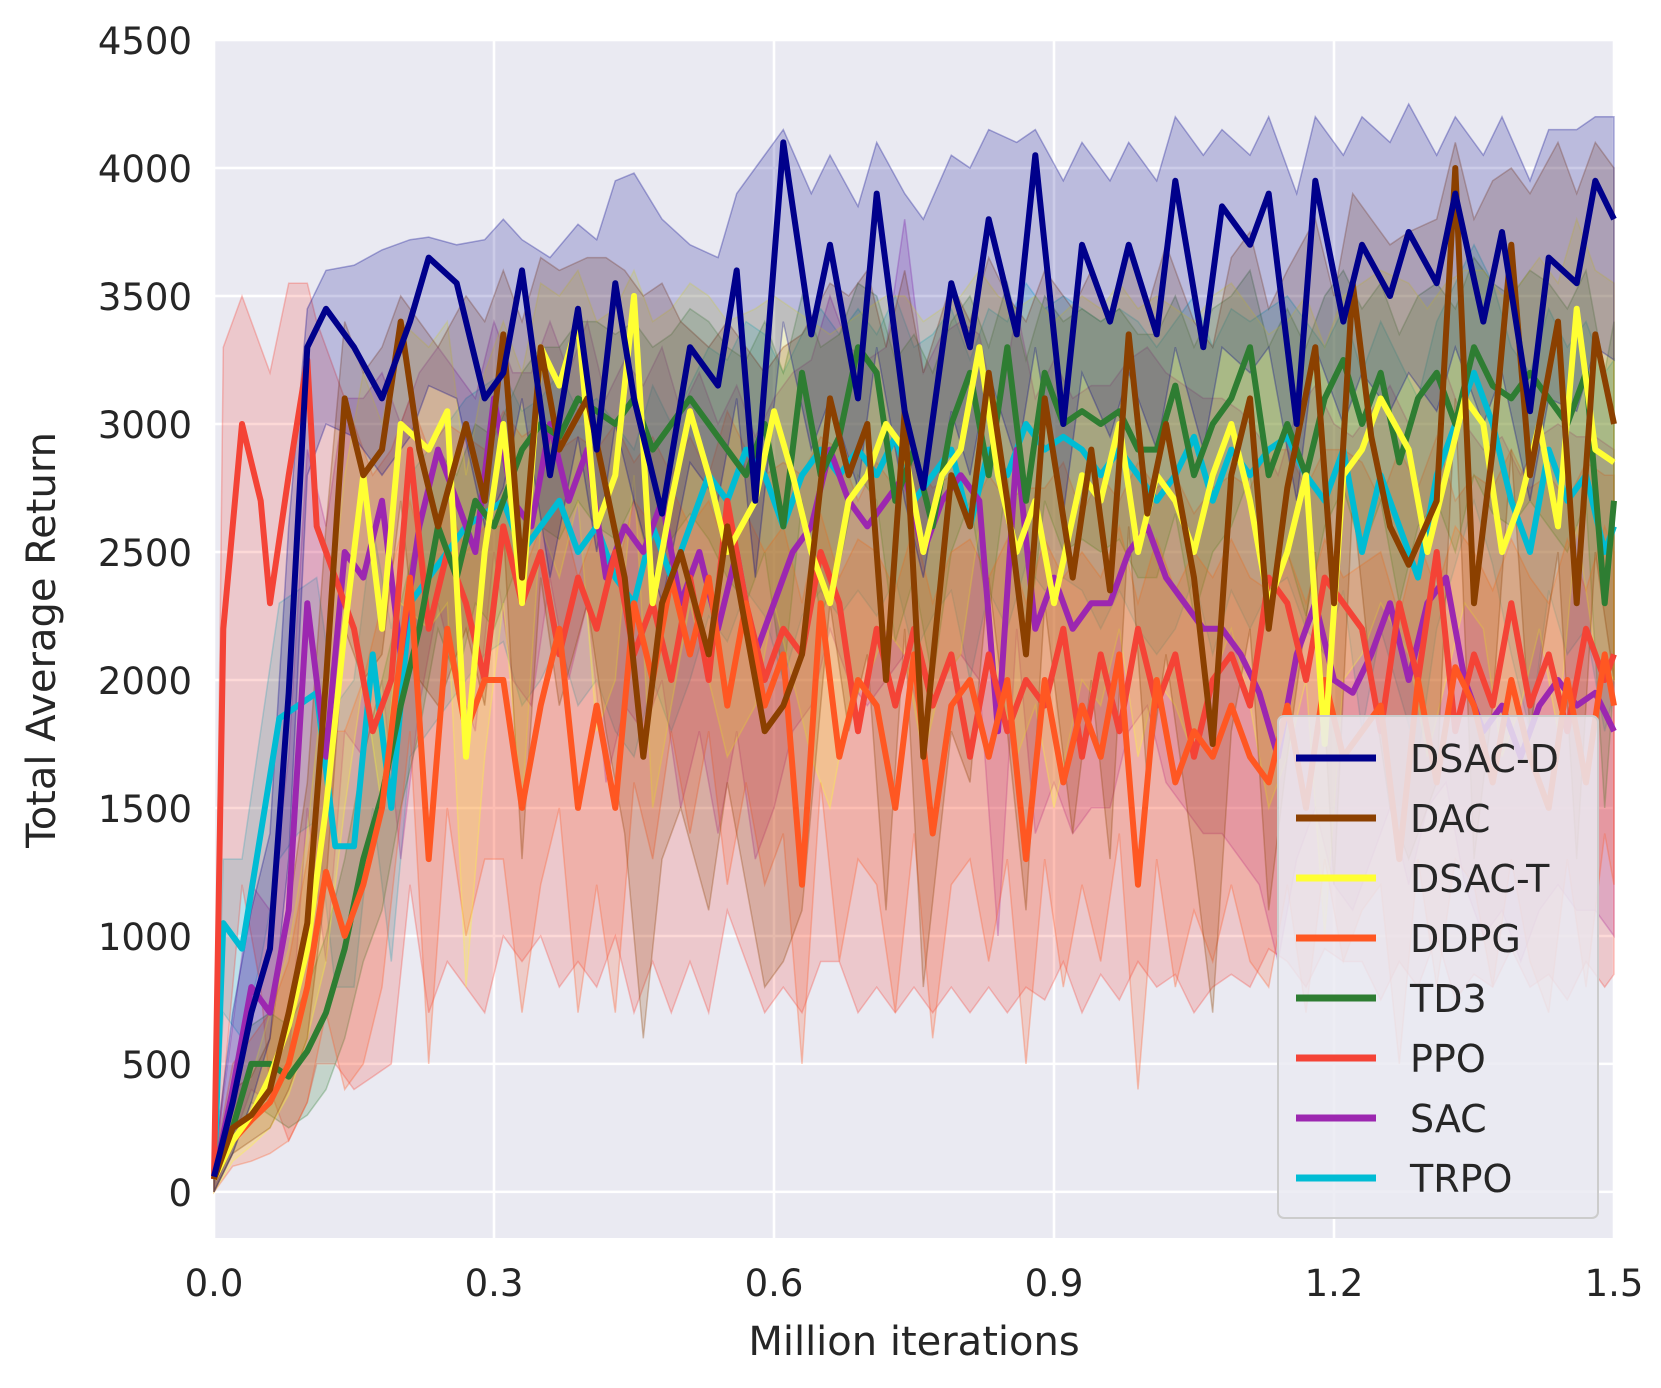 The width and height of the screenshot is (1661, 1388). Describe the element at coordinates (145, 425) in the screenshot. I see `y-tick-label: 3000` at that location.